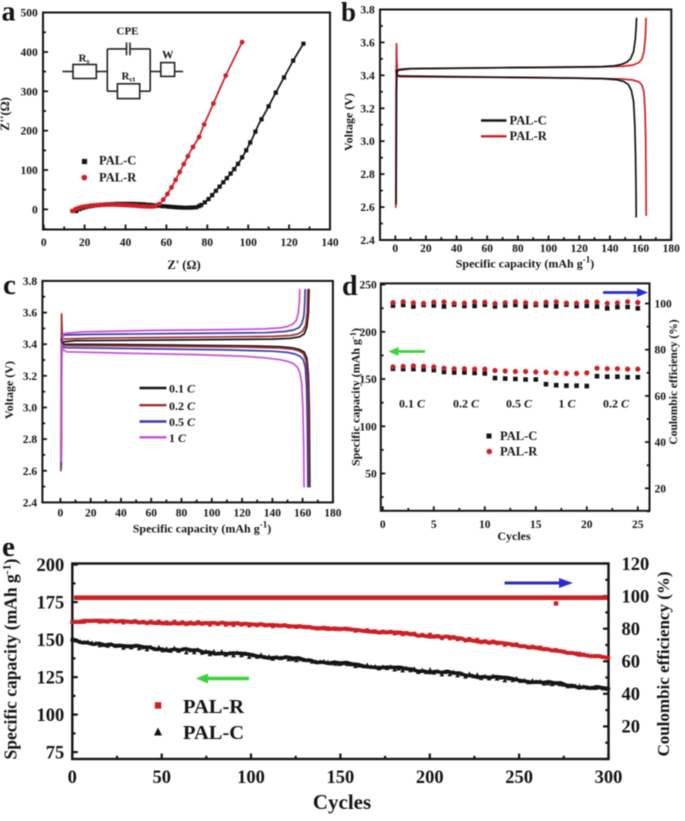 The height and width of the screenshot is (821, 685). What do you see at coordinates (8, 547) in the screenshot?
I see `svg-text: e` at bounding box center [8, 547].